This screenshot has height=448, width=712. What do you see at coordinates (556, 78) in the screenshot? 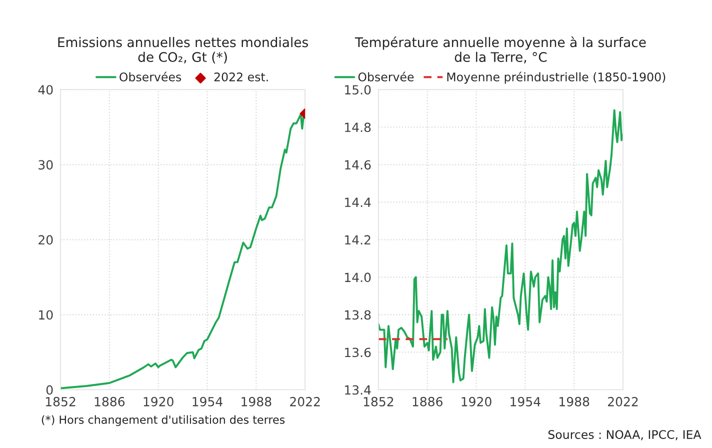
I see `legend-label: Moyenne préindustrielle (1850-1900)` at bounding box center [556, 78].